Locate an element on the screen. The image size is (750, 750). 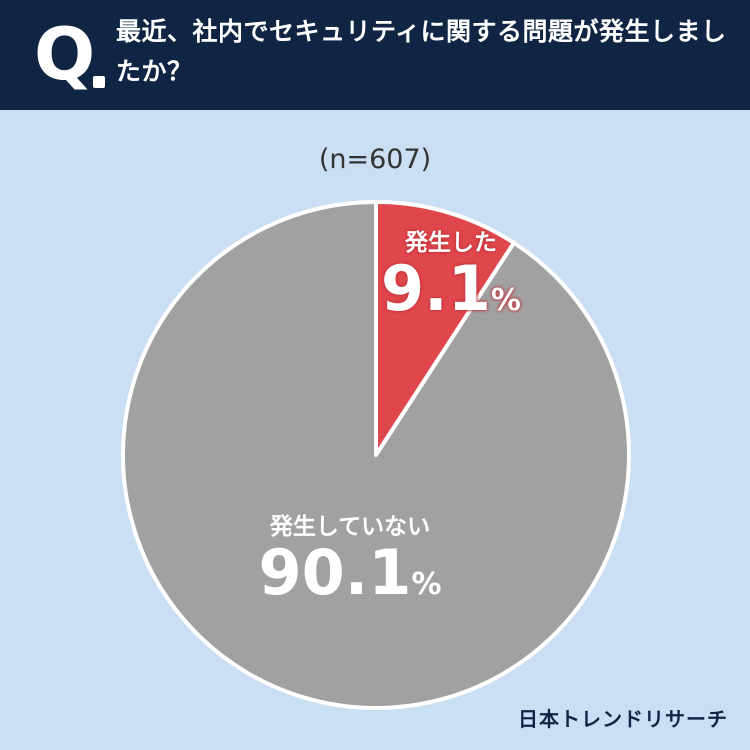
slice-category-not-occurred: 発生していない is located at coordinates (350, 527).